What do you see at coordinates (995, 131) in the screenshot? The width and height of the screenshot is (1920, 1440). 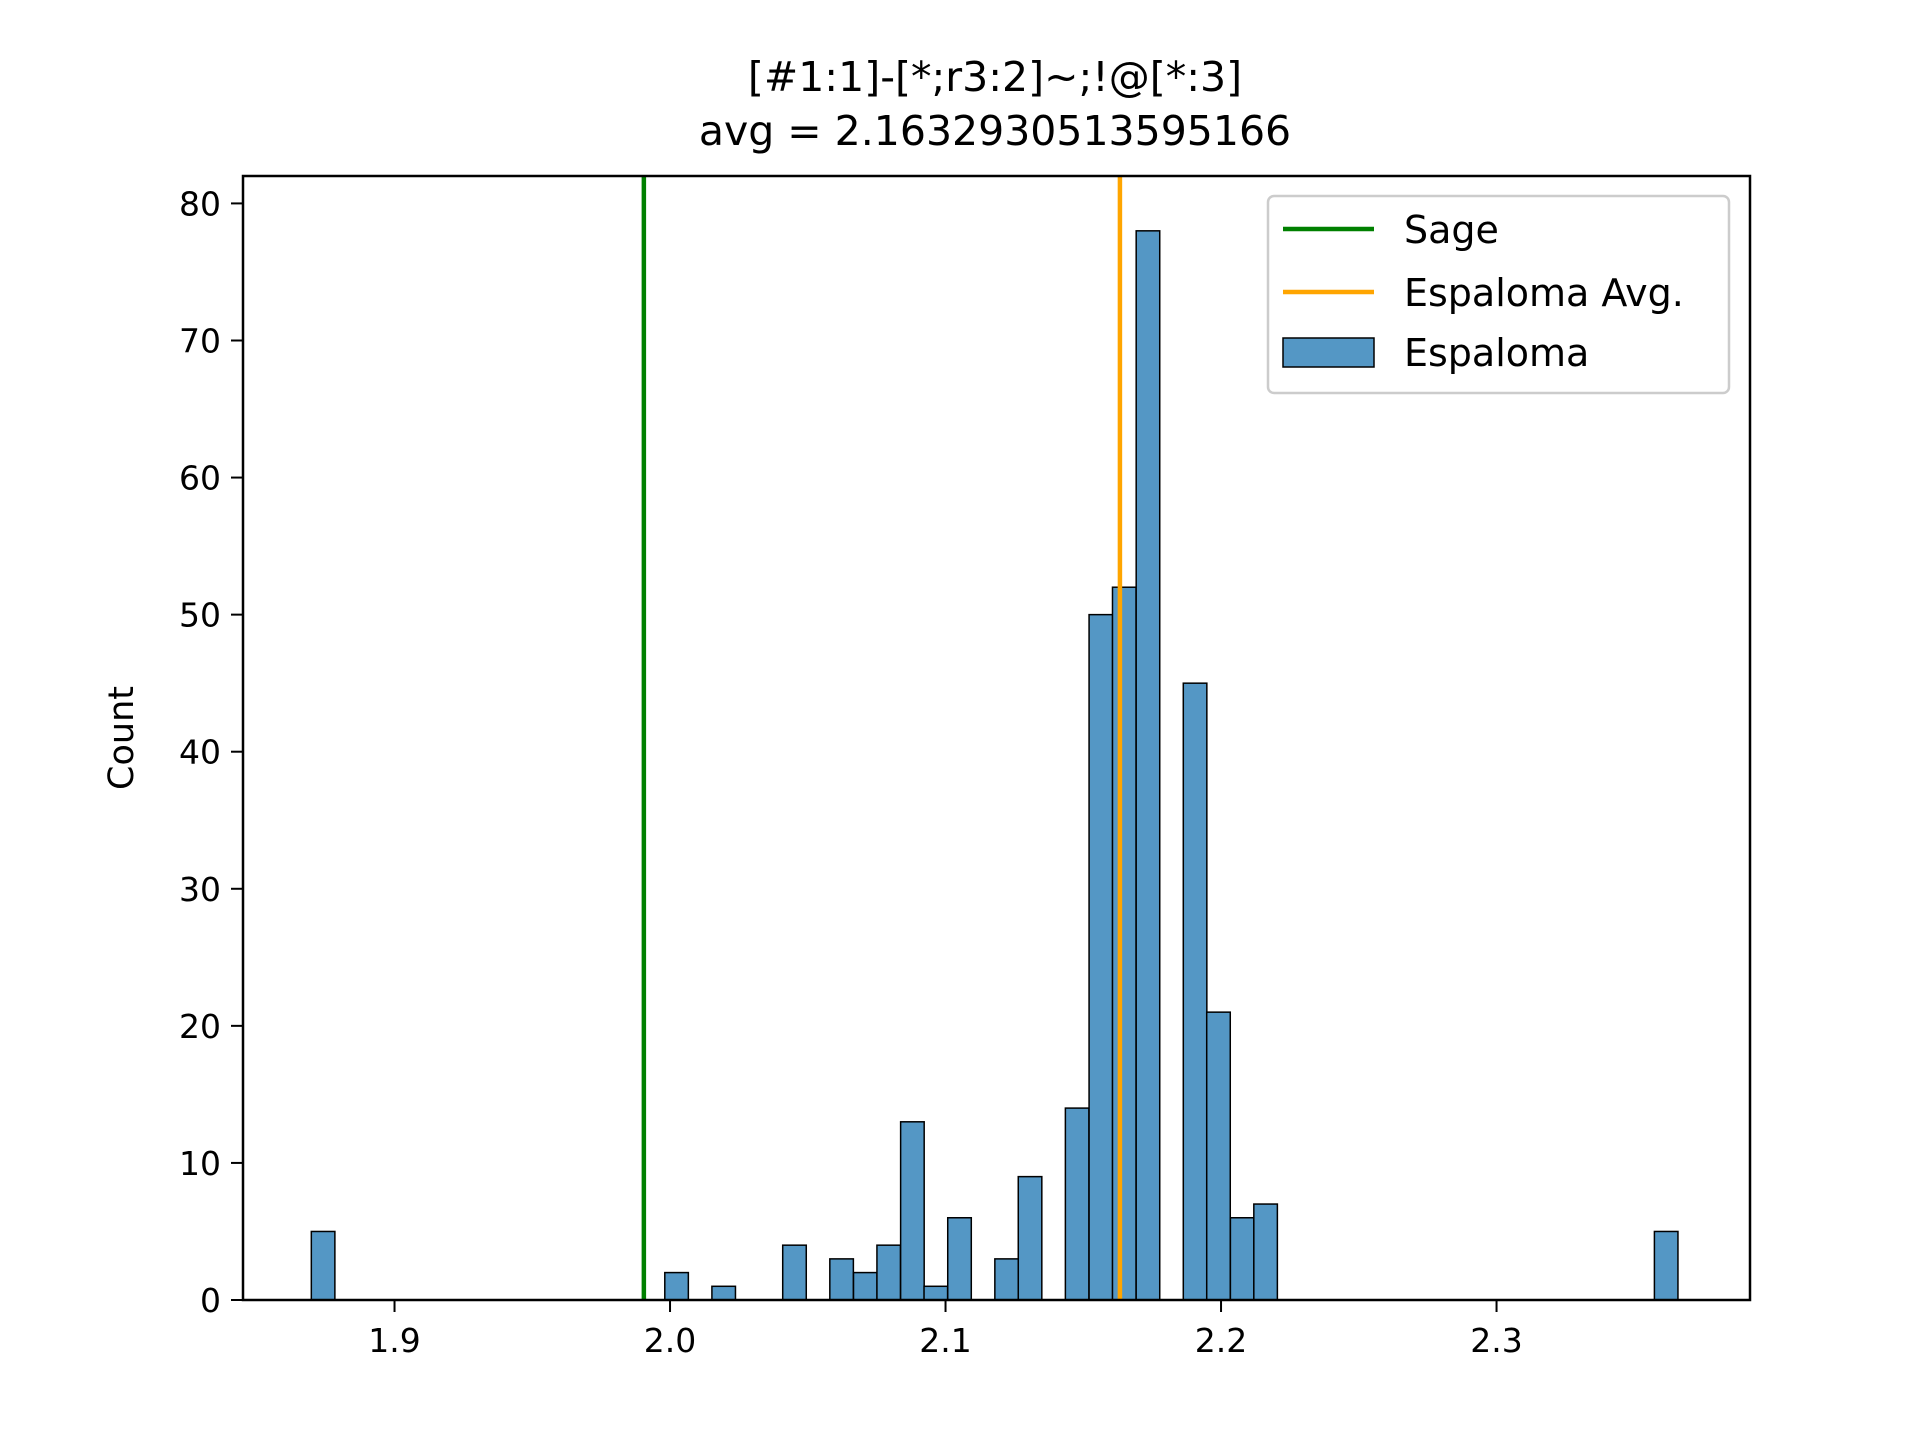 I see `chart-subtitle: avg = 2.1632930513595166` at bounding box center [995, 131].